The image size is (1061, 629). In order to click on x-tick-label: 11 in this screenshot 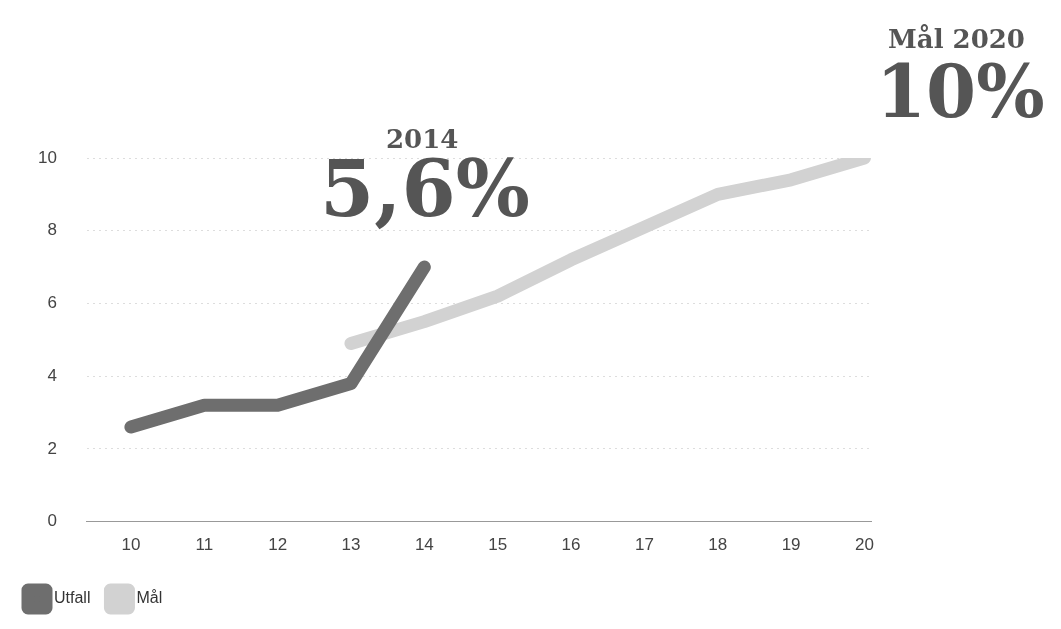, I will do `click(204, 545)`.